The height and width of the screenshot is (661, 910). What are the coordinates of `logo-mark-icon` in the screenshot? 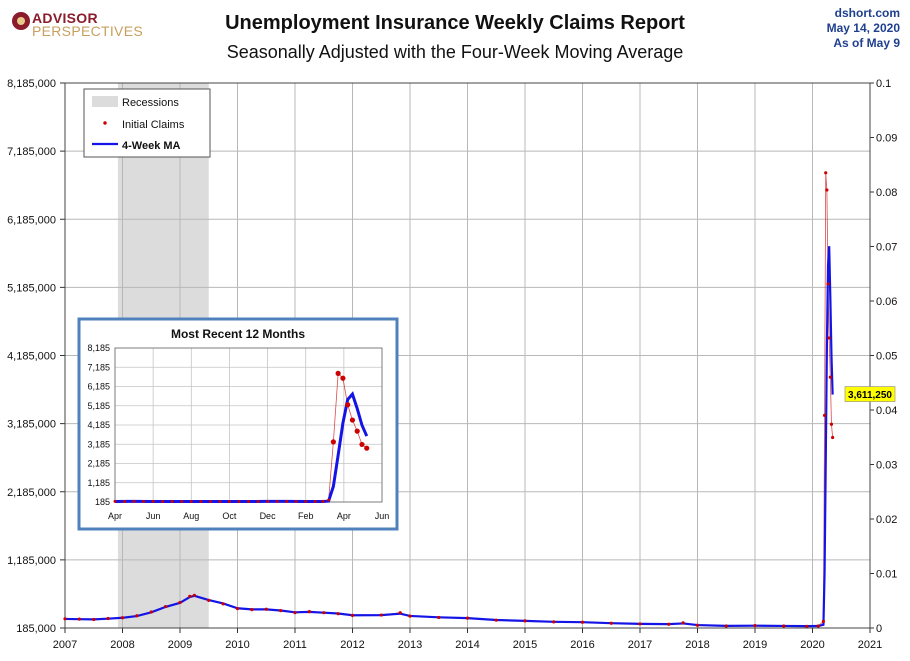 It's located at (21, 21).